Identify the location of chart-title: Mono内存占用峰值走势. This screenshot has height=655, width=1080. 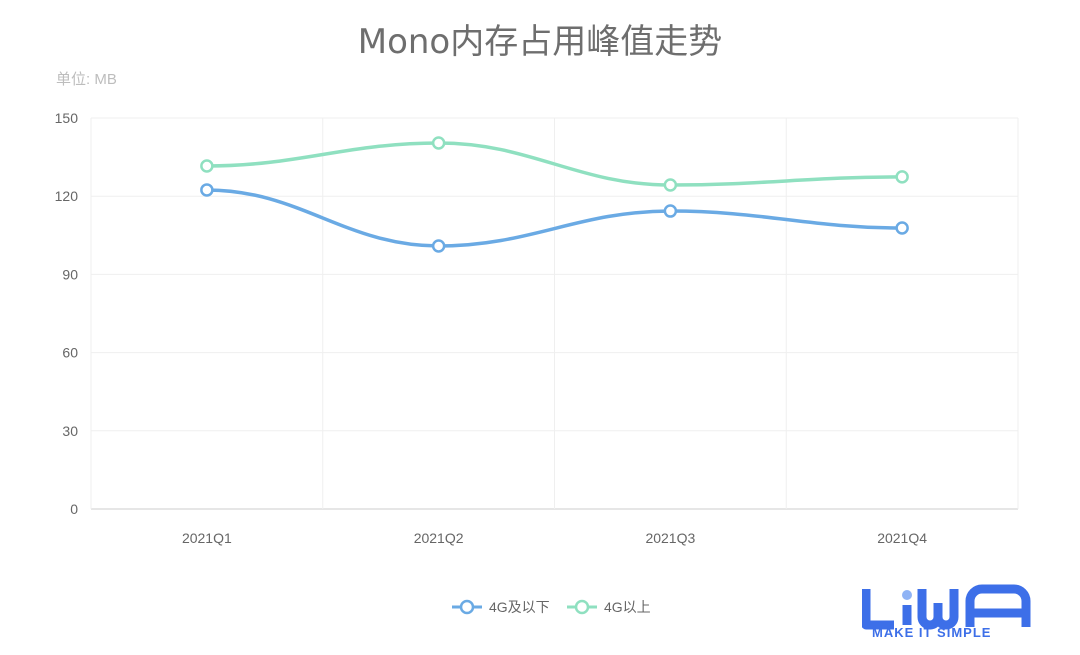
(540, 42).